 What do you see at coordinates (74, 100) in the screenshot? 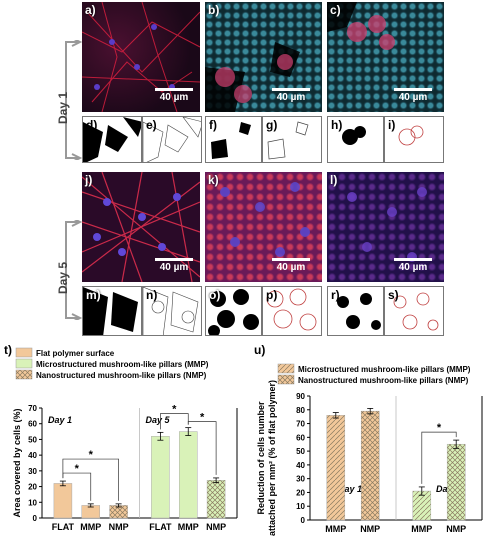
I see `day1-bracket` at bounding box center [74, 100].